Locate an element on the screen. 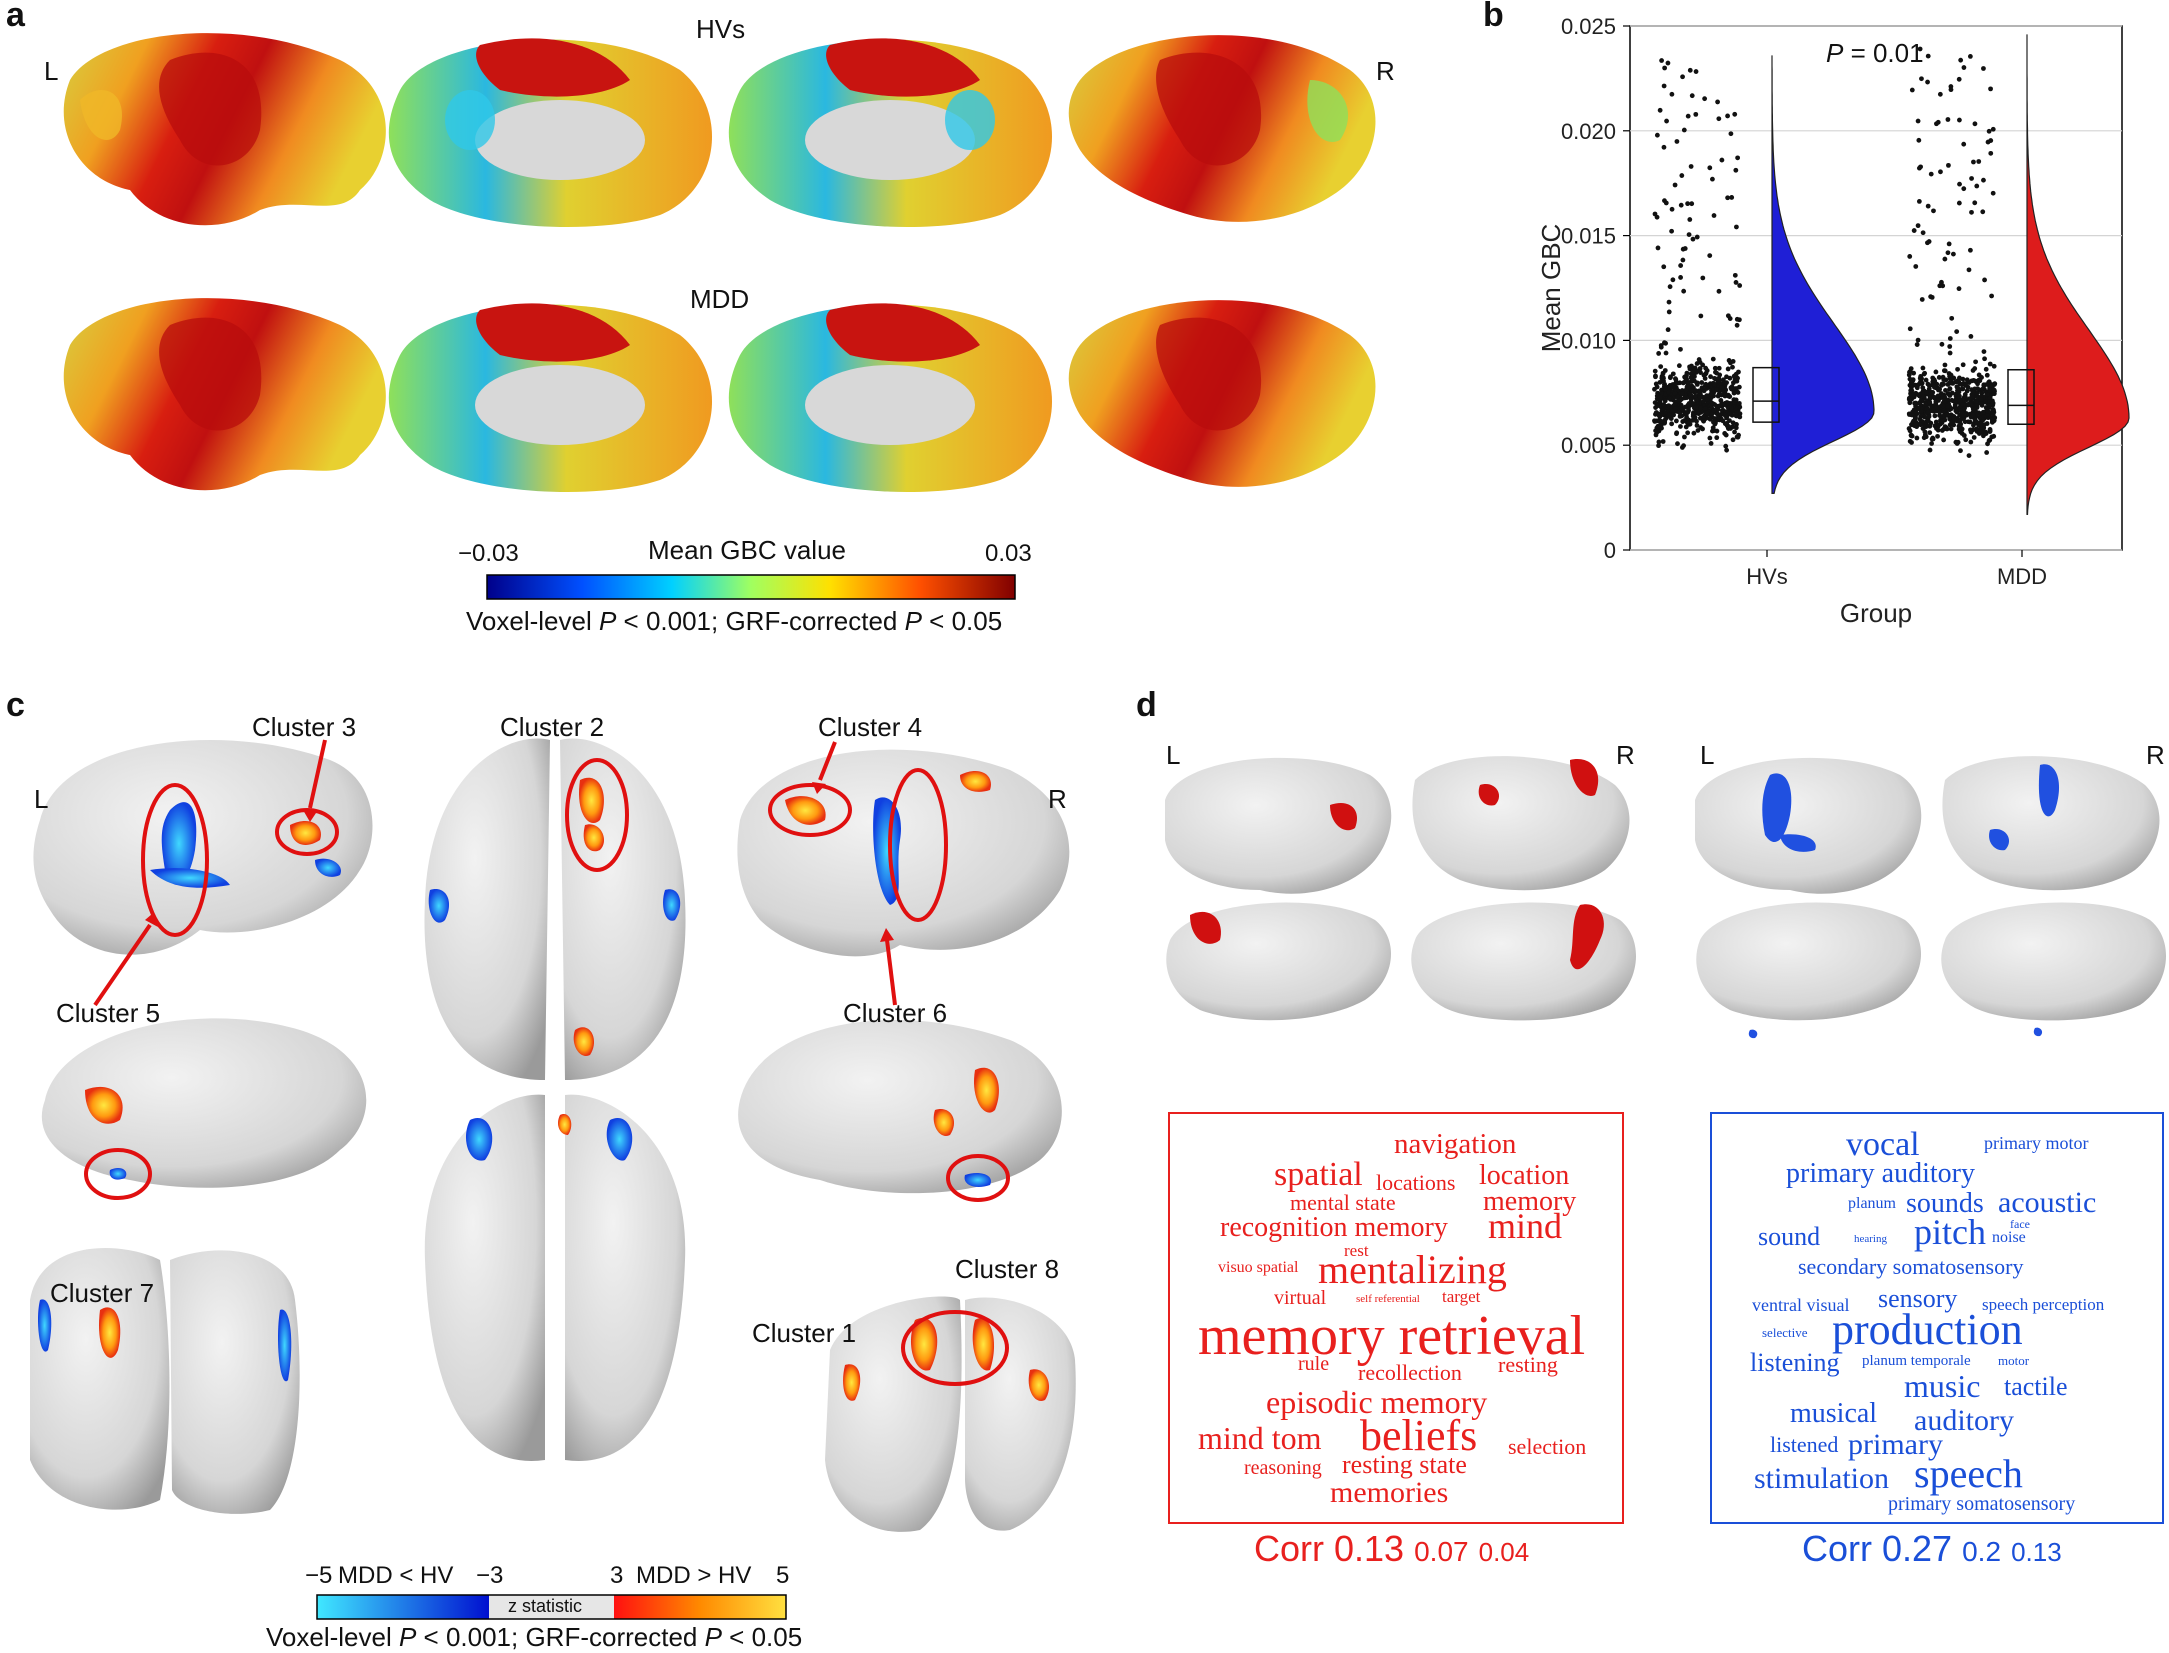  word-primary: primary is located at coordinates (1895, 1444).